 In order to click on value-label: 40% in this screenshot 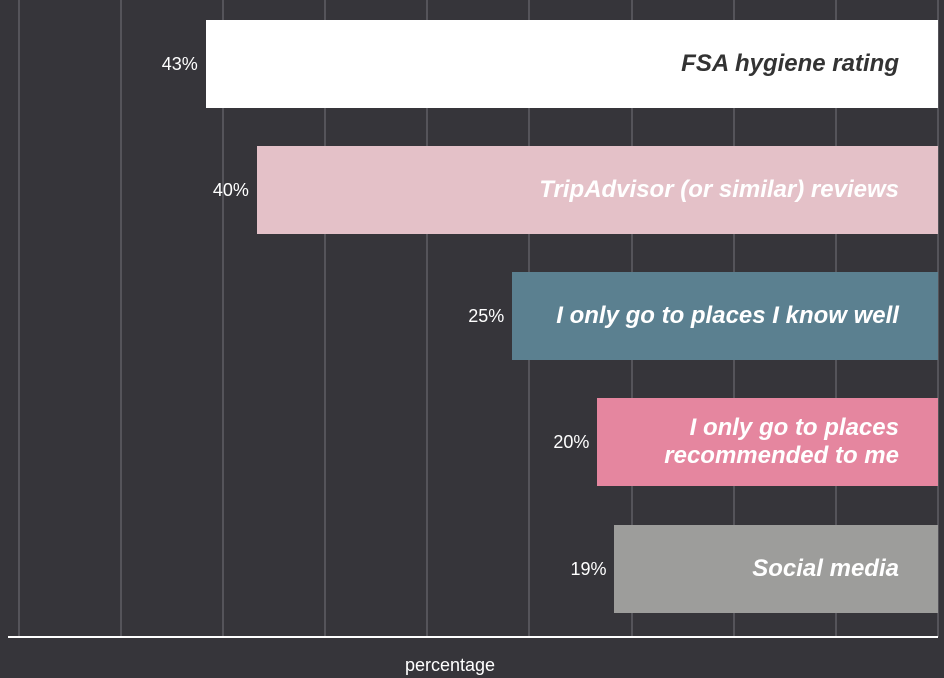, I will do `click(230, 190)`.